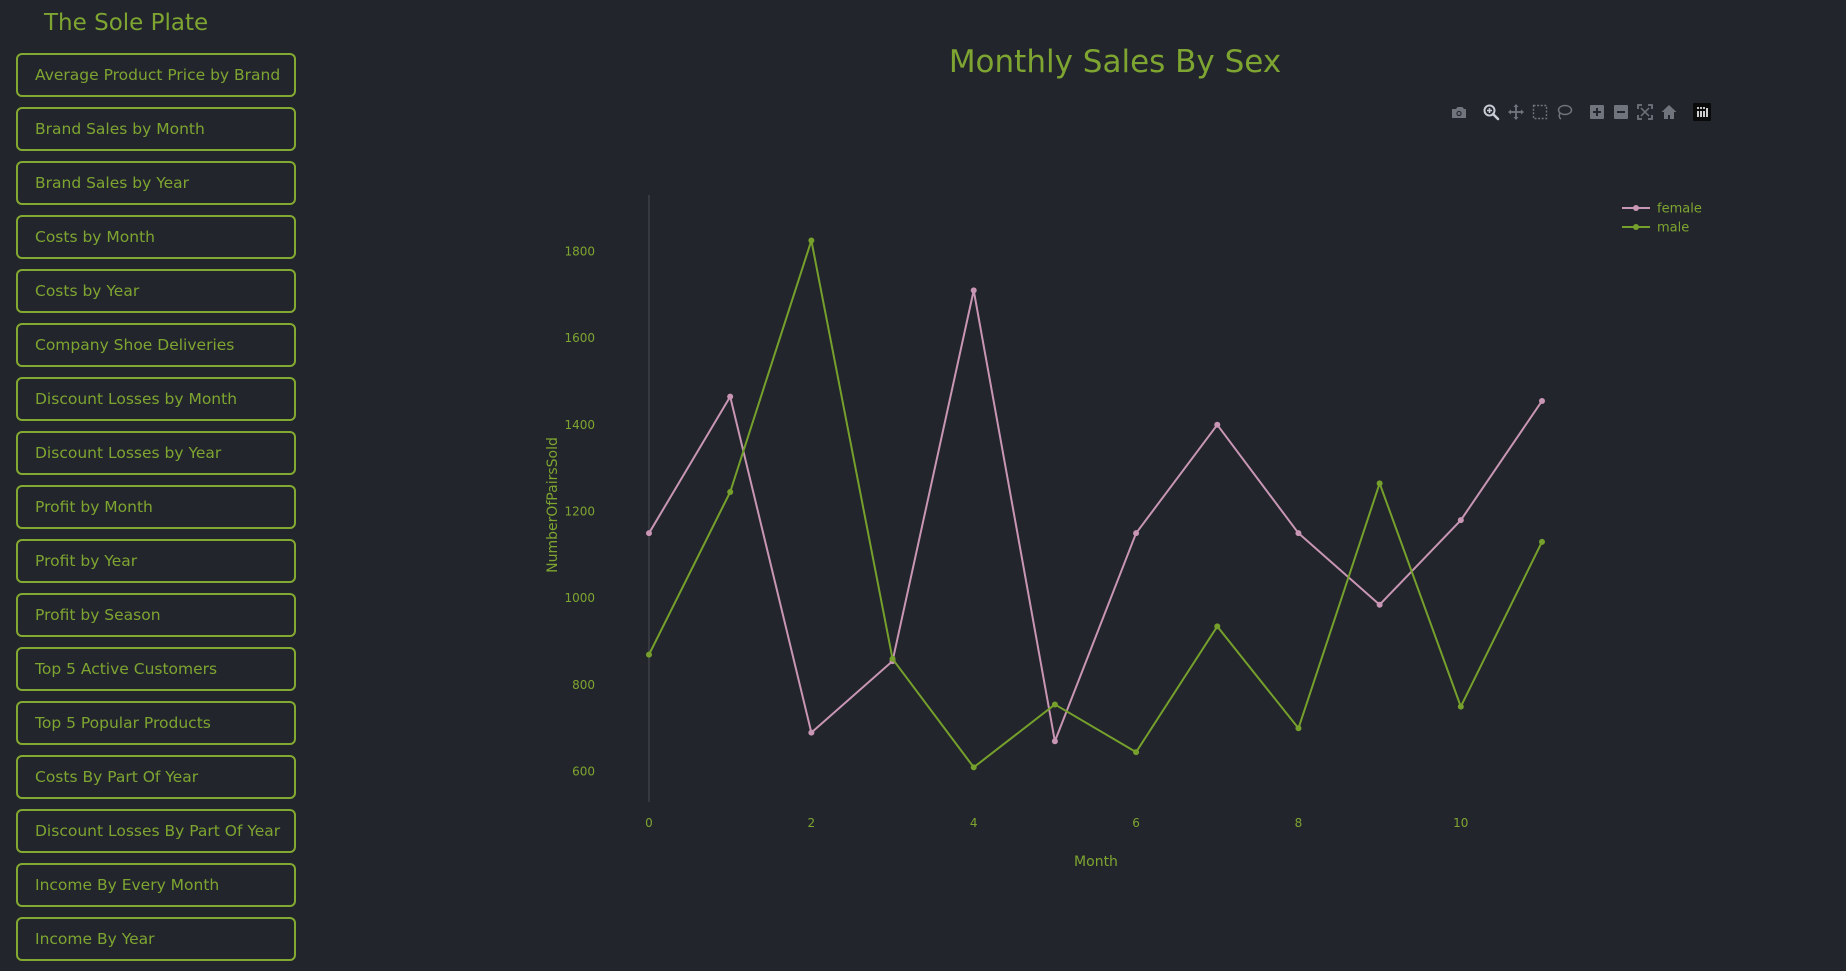 This screenshot has height=971, width=1846. Describe the element at coordinates (649, 823) in the screenshot. I see `x-tick-label: 0` at that location.